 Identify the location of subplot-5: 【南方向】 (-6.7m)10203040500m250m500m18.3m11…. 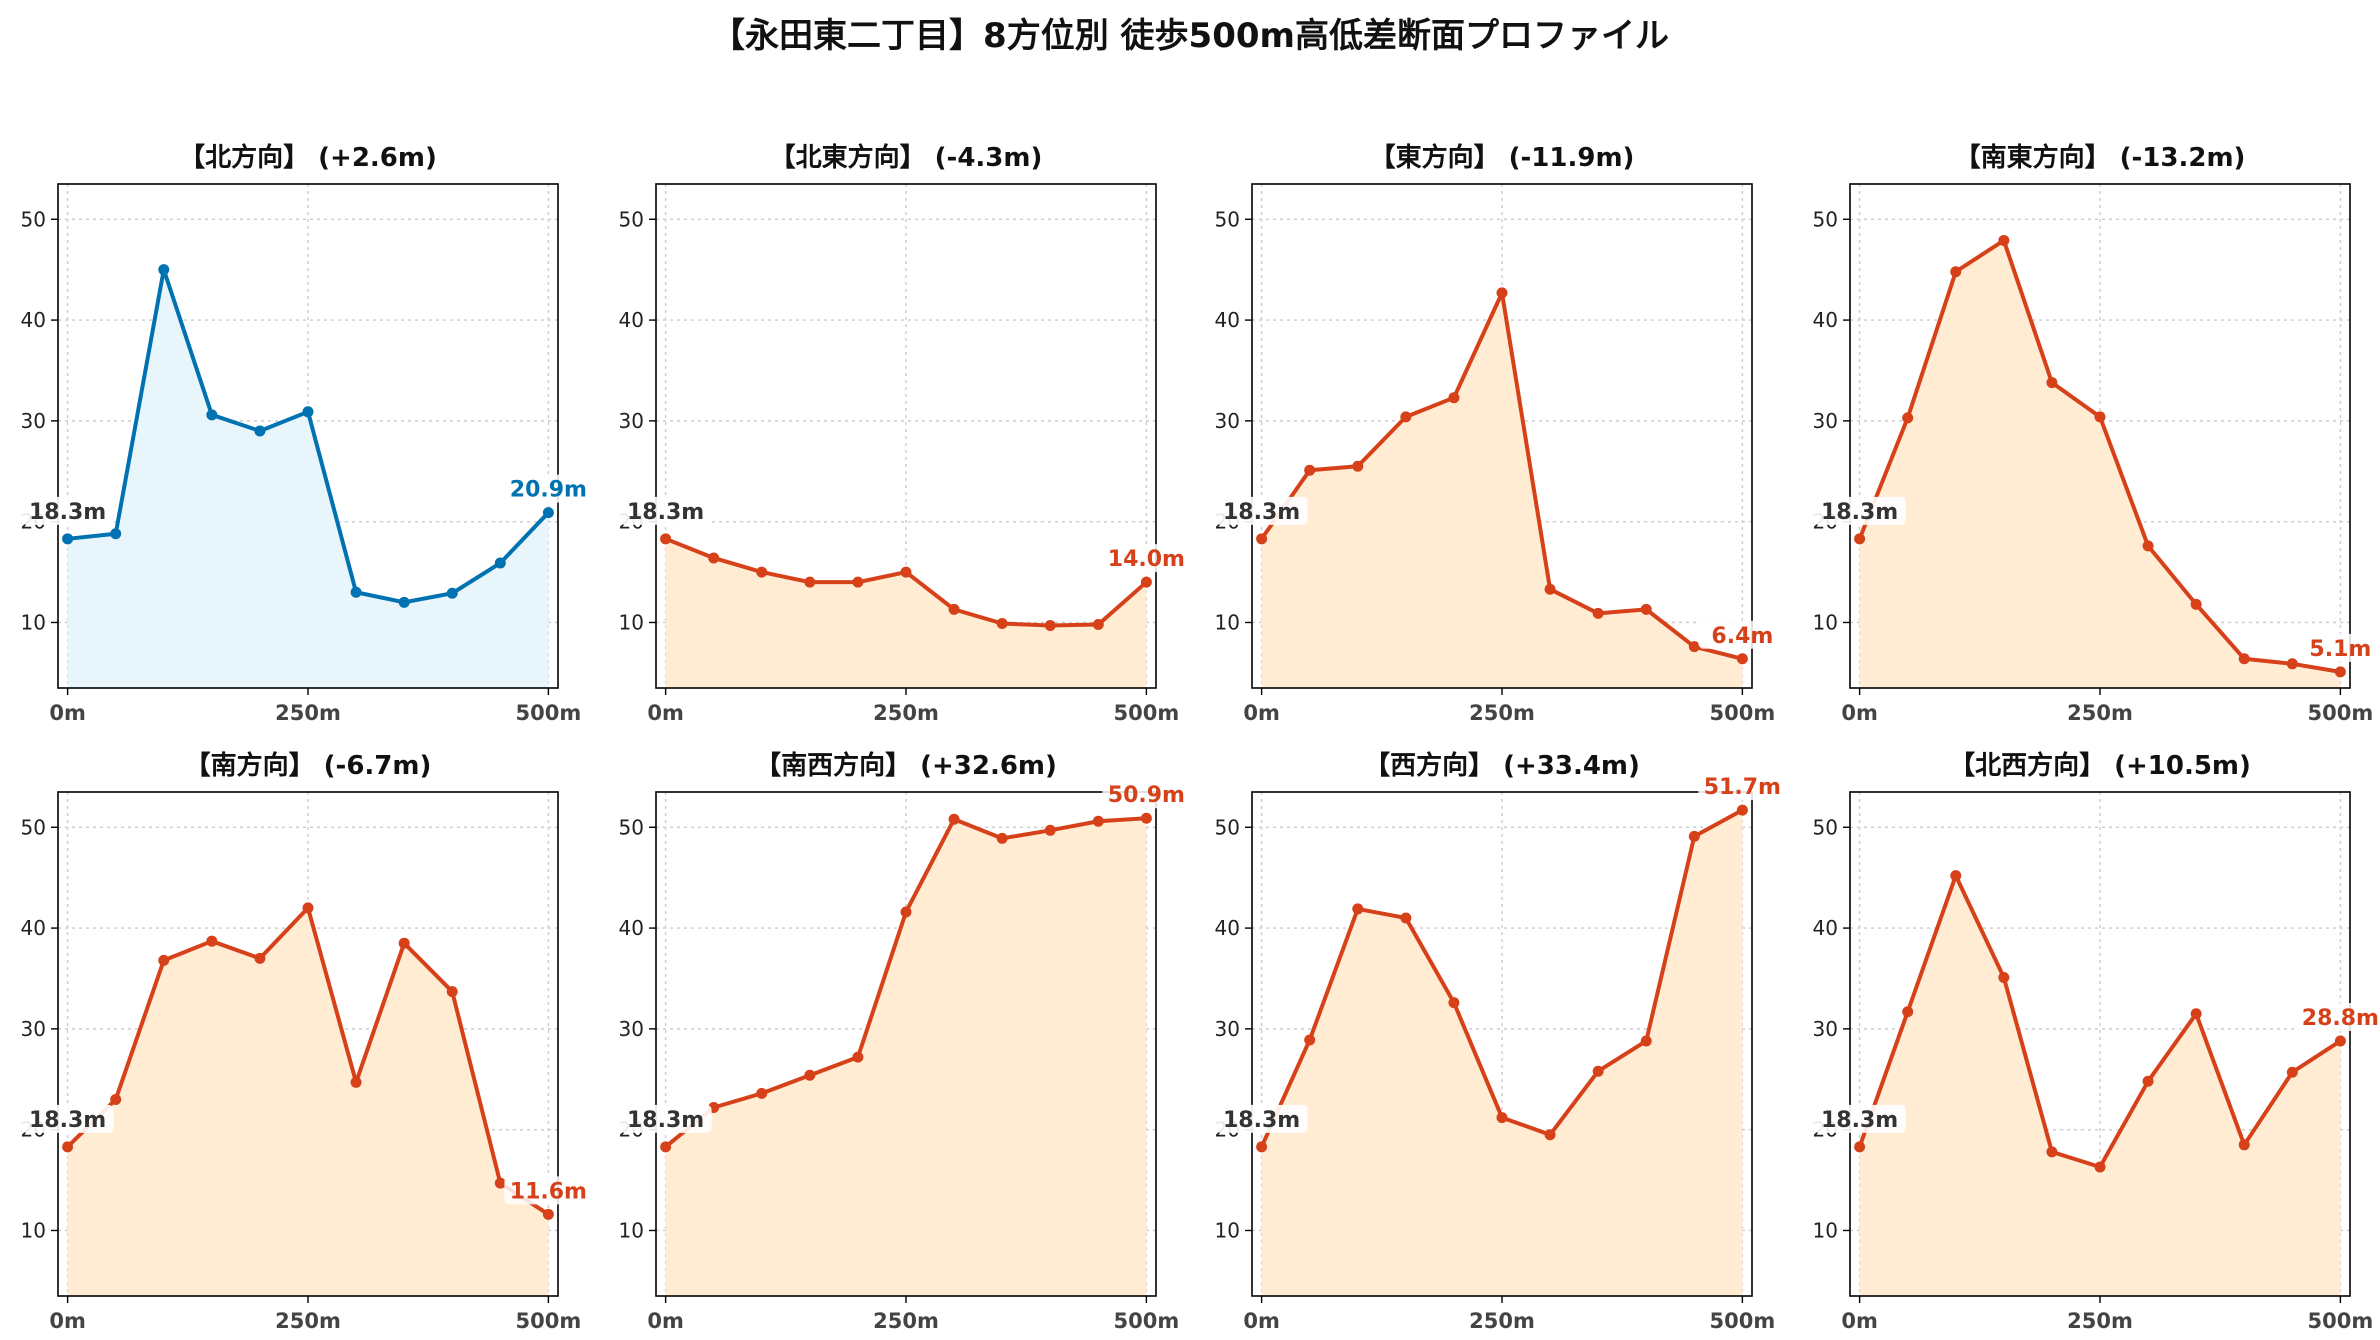
(307, 1041).